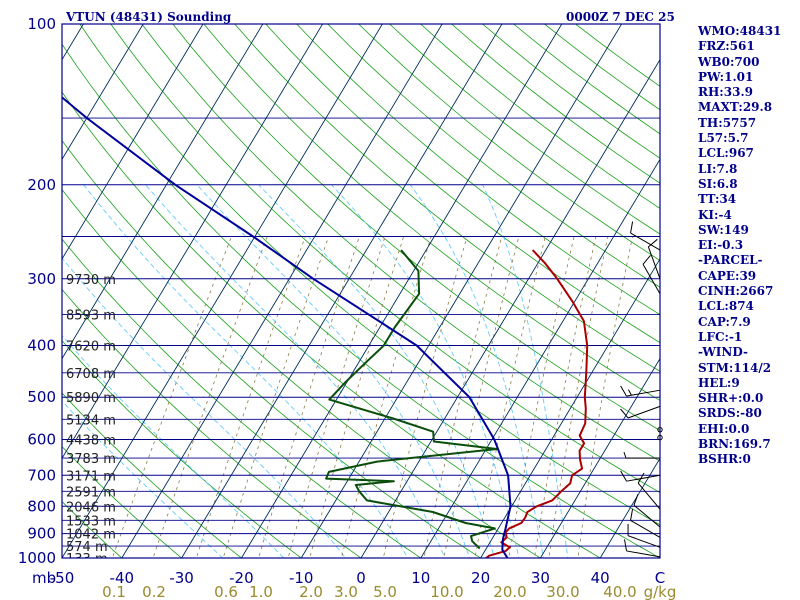 The image size is (800, 600). Describe the element at coordinates (91, 459) in the screenshot. I see `height-label: 3783 m` at that location.